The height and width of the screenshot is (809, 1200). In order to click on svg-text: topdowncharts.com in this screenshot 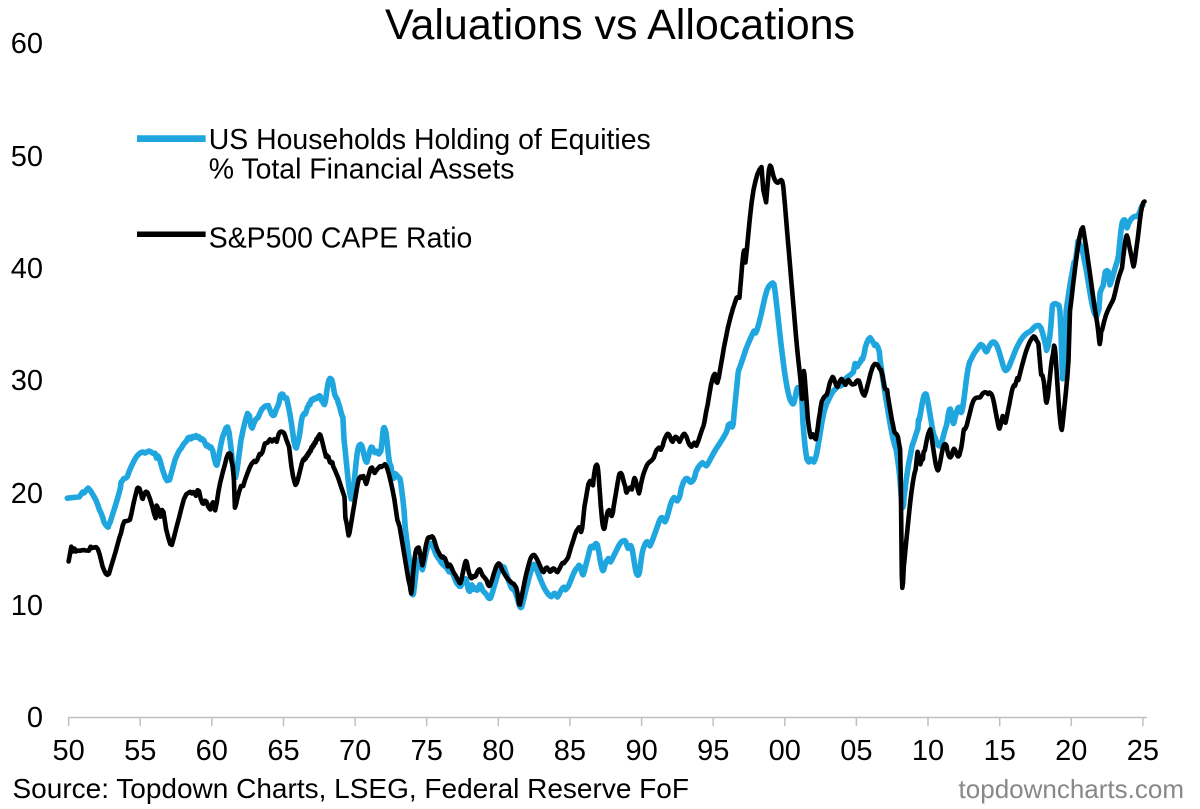, I will do `click(1071, 789)`.